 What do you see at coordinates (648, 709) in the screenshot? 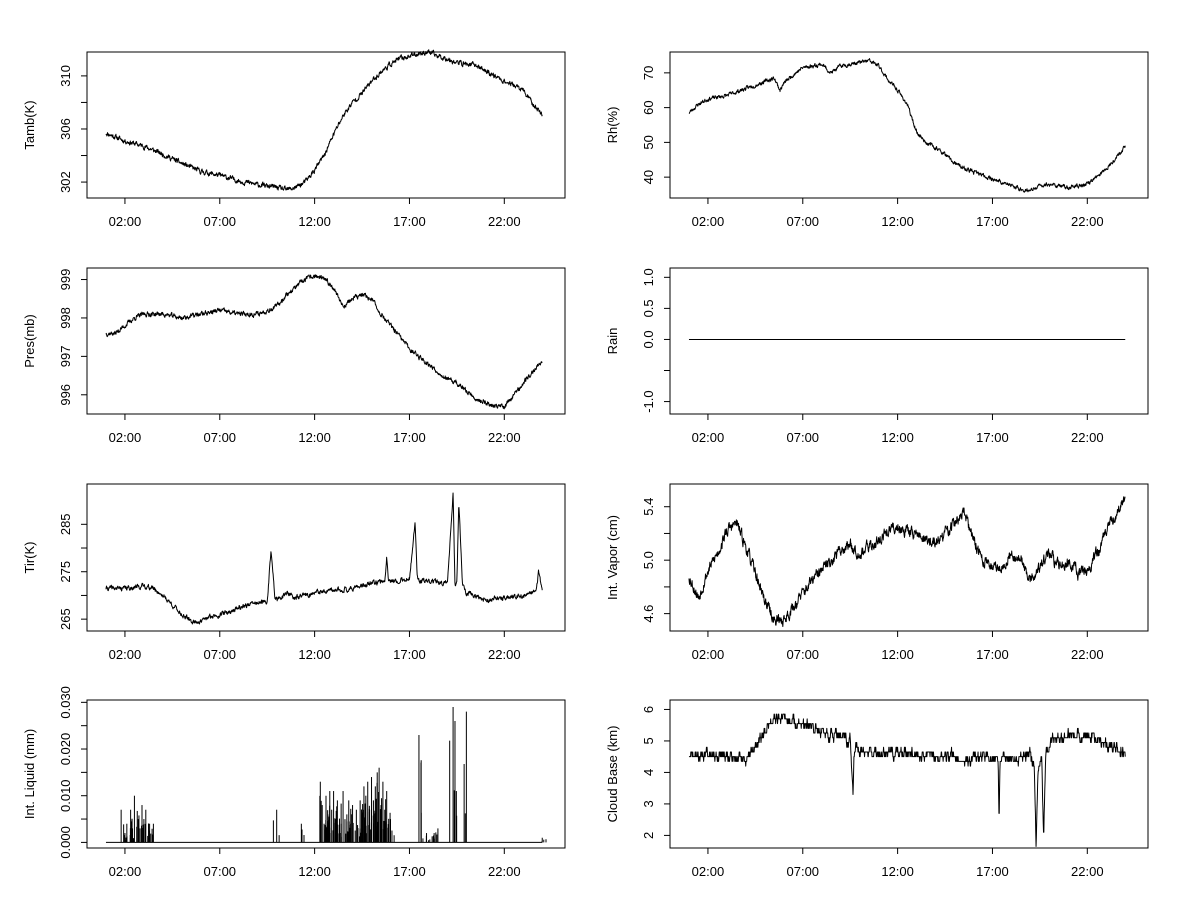
I see `y-tick-label: 6` at bounding box center [648, 709].